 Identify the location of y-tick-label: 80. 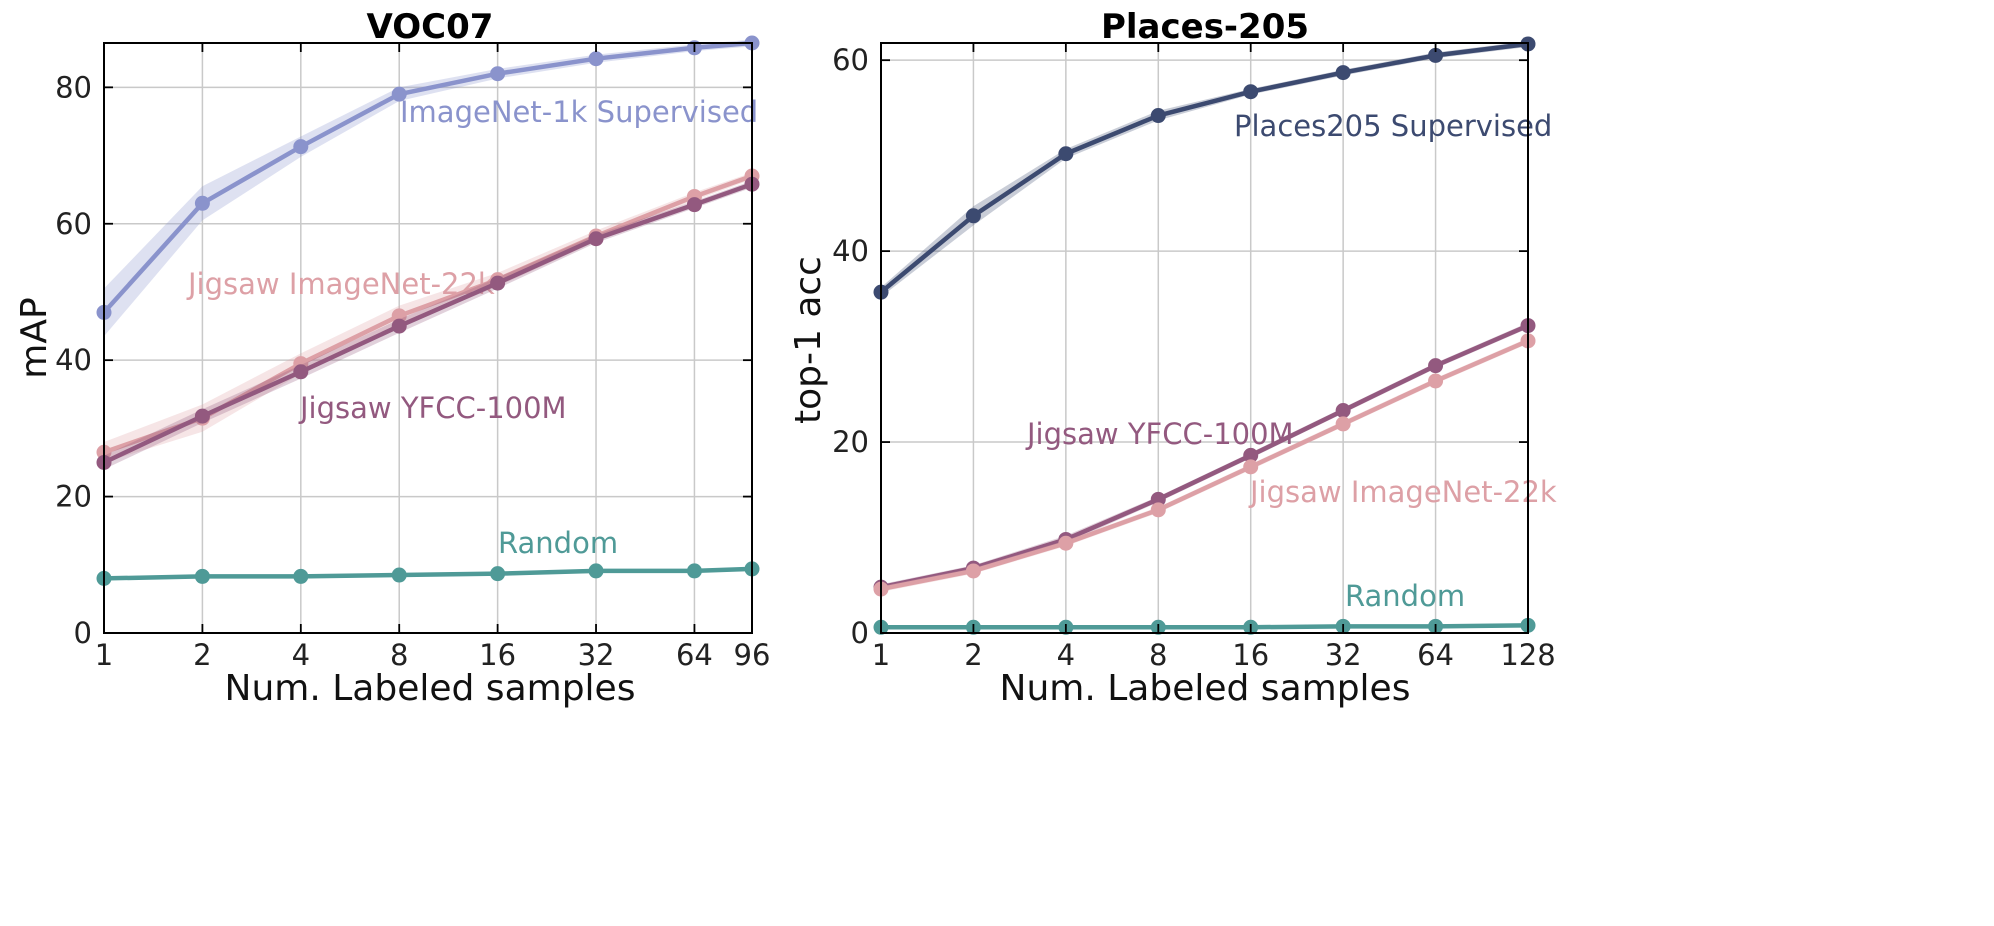
(73, 87).